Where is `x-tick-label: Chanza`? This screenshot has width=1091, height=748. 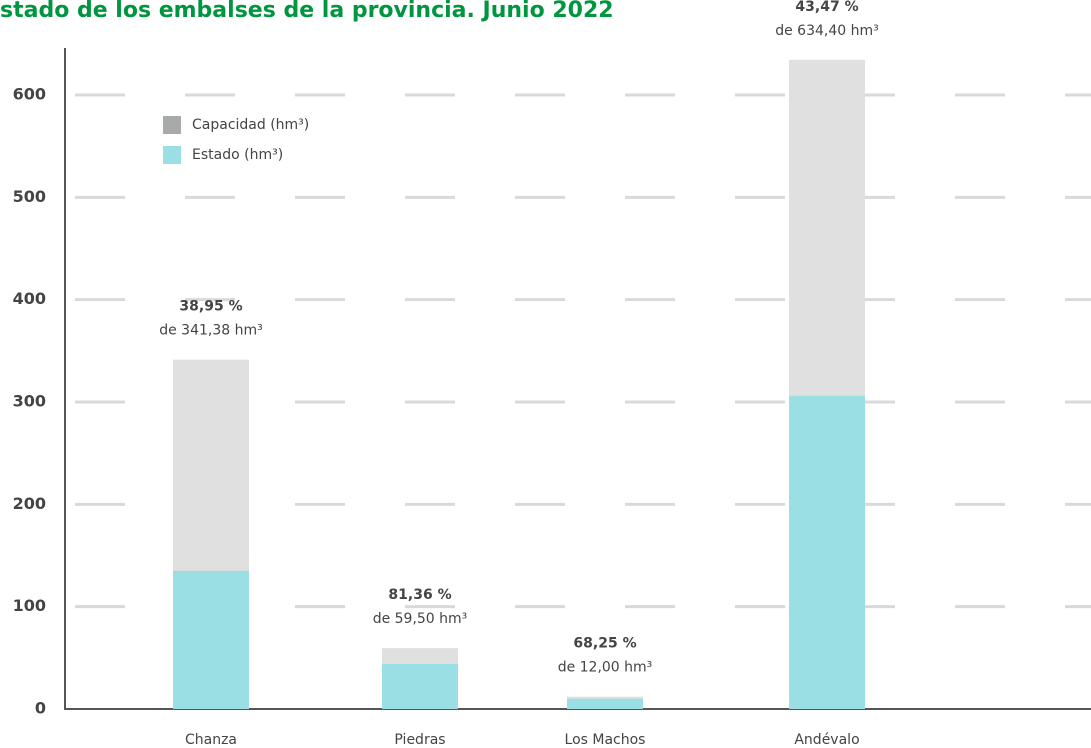 x-tick-label: Chanza is located at coordinates (211, 740).